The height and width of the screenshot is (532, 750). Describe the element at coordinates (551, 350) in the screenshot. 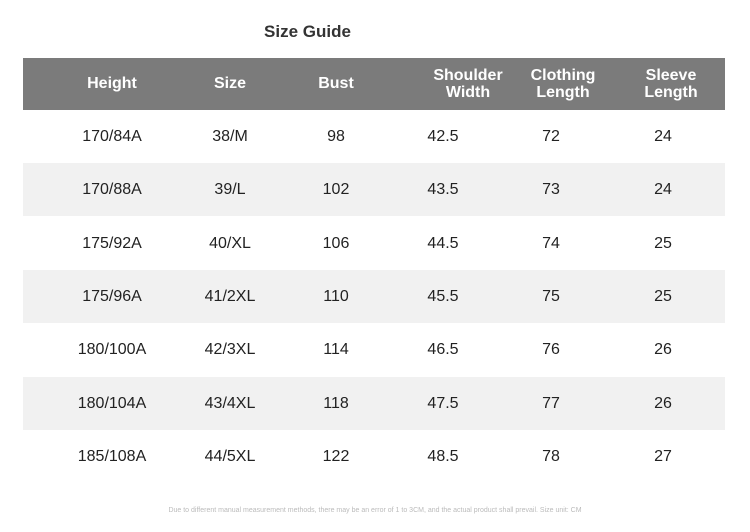

I see `table-cell: 76` at that location.